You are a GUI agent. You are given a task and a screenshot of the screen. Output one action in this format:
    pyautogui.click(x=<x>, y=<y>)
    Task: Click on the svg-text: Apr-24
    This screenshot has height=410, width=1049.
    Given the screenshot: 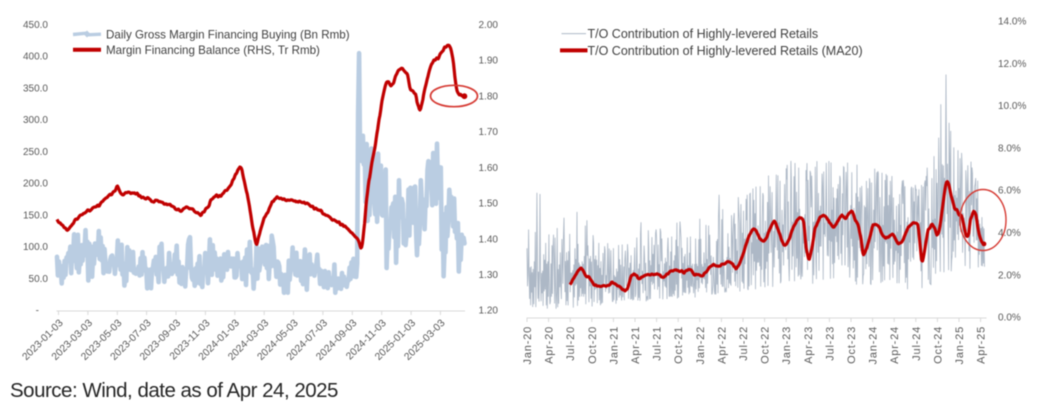 What is the action you would take?
    pyautogui.click(x=895, y=345)
    